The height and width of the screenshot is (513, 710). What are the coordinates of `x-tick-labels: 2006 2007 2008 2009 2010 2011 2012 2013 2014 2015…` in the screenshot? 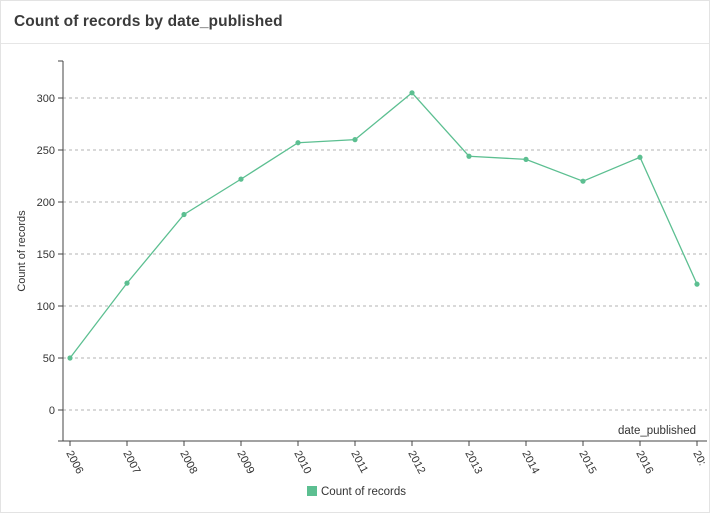 It's located at (385, 462).